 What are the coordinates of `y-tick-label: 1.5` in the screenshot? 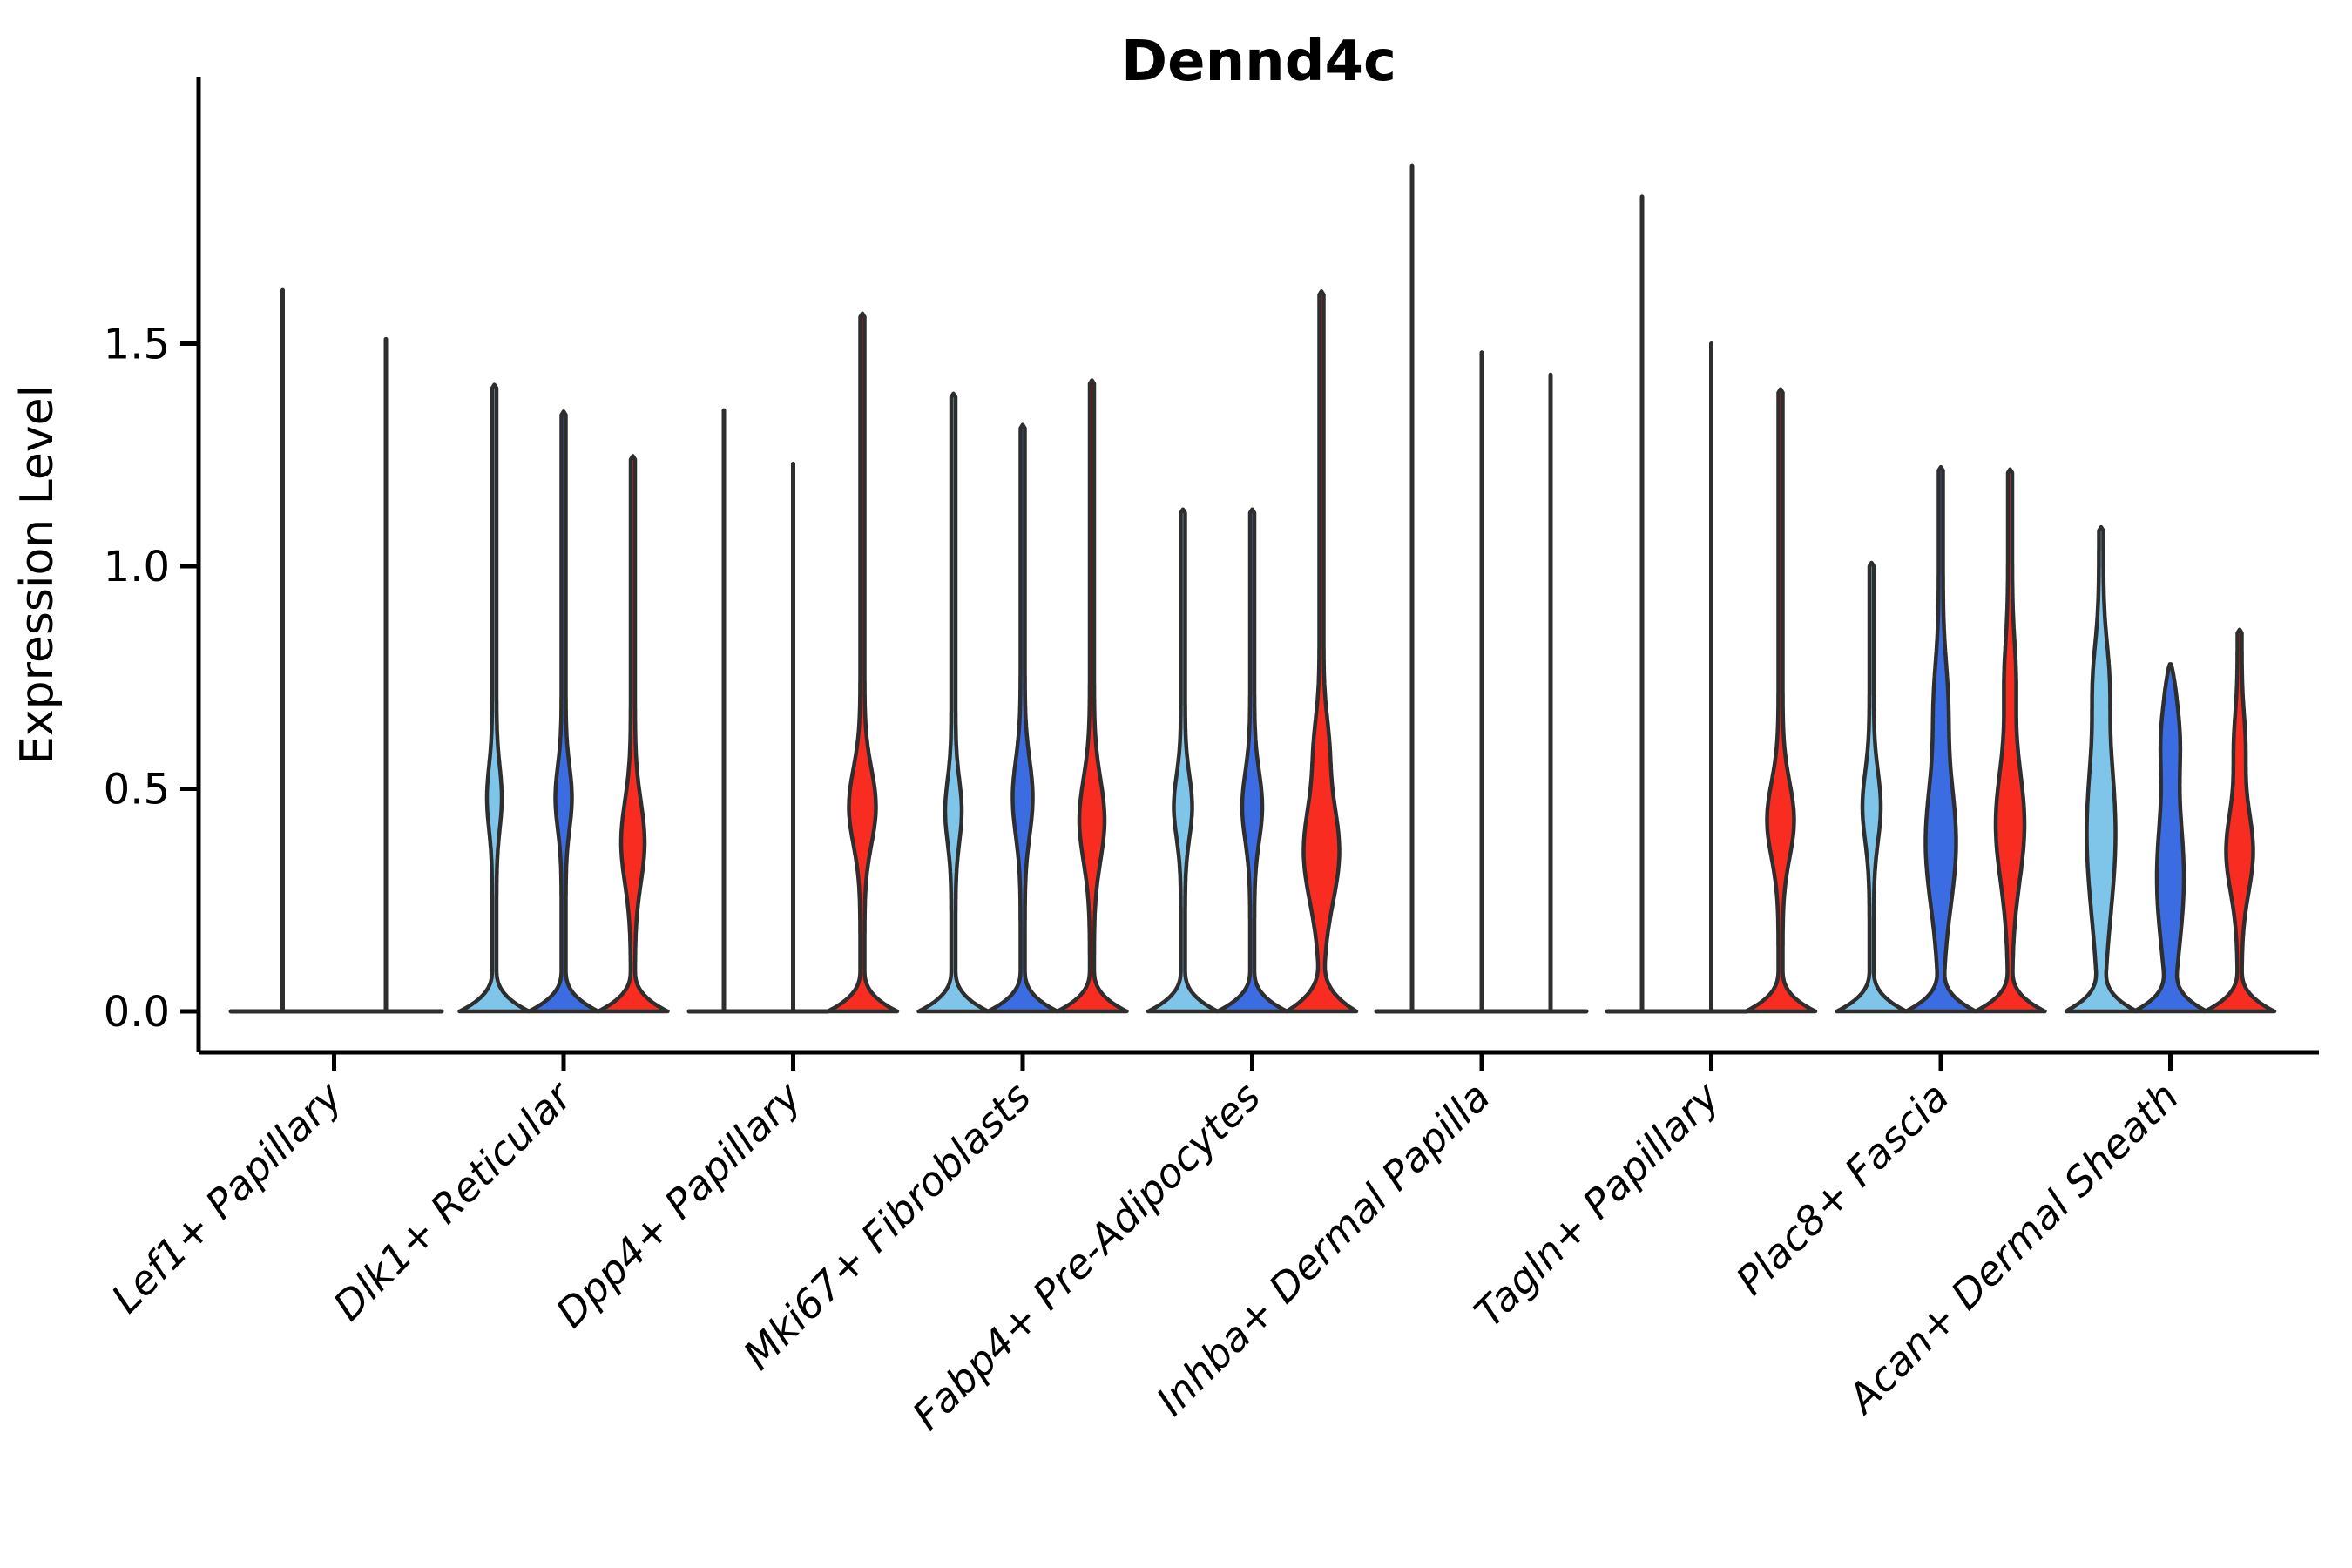 It's located at (137, 345).